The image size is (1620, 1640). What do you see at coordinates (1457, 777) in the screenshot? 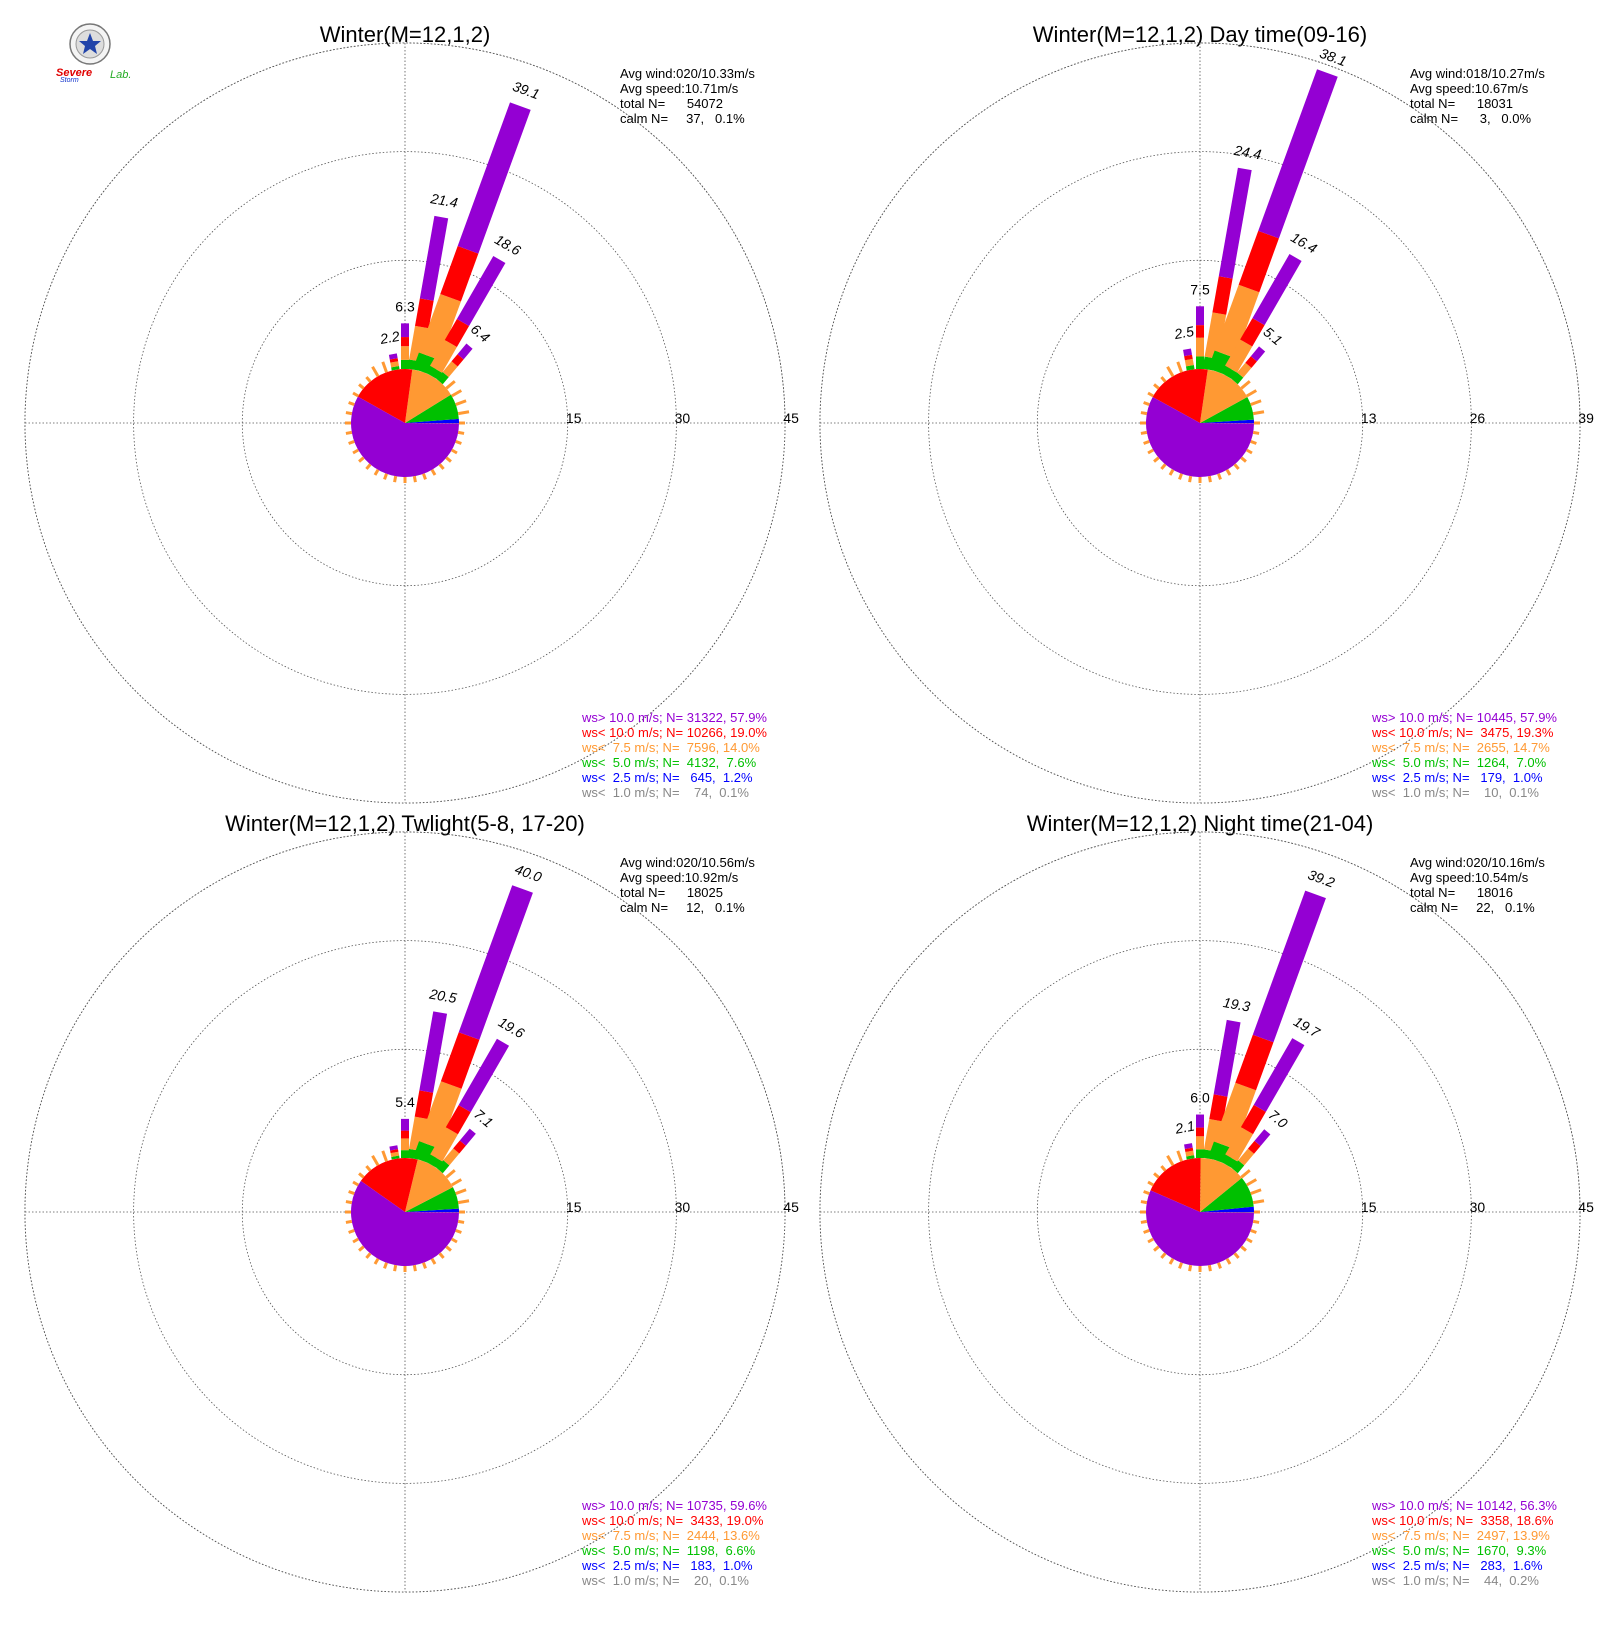
I see `legend-entry: ws< 2.5 m/s; N= 179, 1.0%` at bounding box center [1457, 777].